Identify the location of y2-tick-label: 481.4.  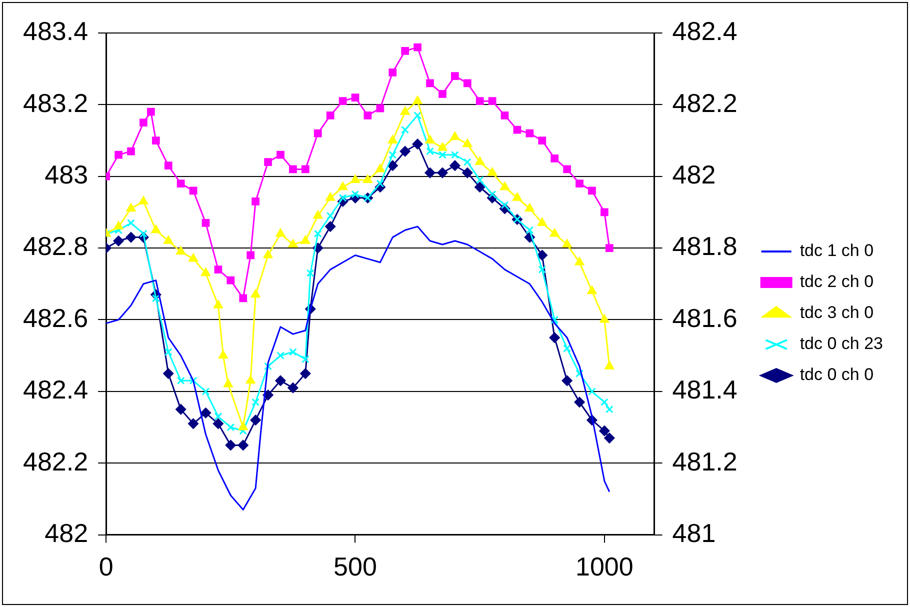
(705, 389).